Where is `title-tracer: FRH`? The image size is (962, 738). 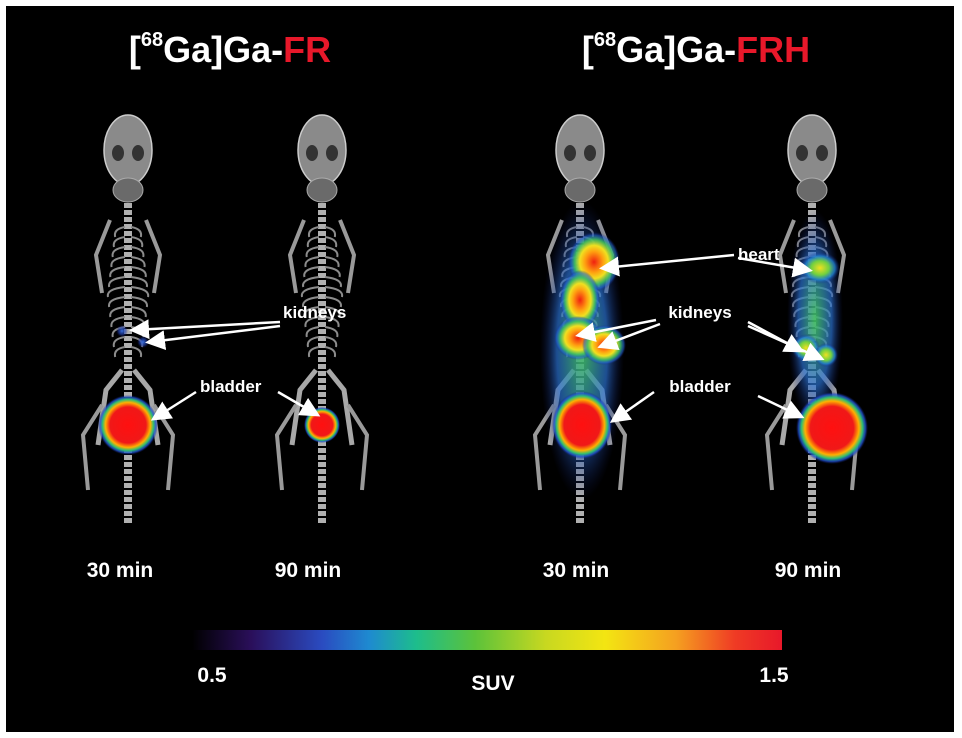
title-tracer: FRH is located at coordinates (773, 49).